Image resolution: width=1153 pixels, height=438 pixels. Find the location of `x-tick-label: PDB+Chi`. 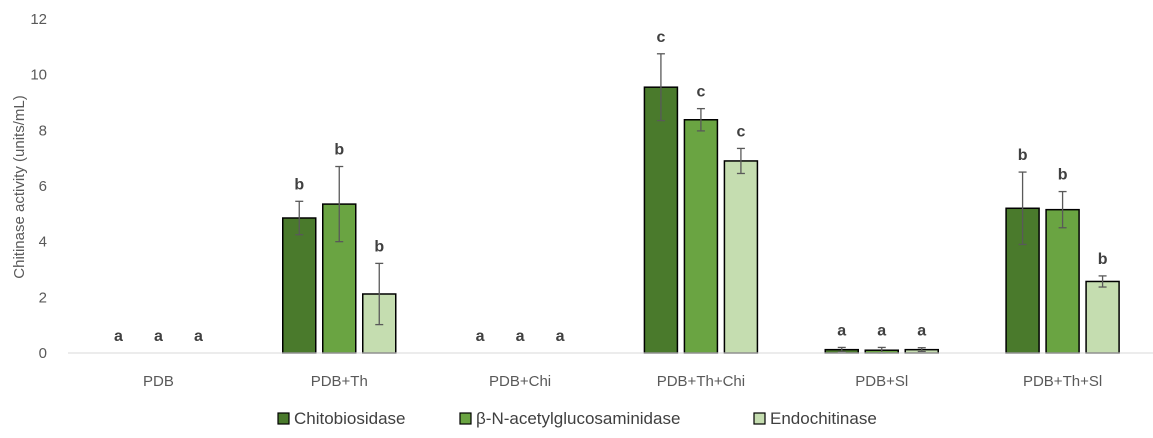

x-tick-label: PDB+Chi is located at coordinates (520, 381).